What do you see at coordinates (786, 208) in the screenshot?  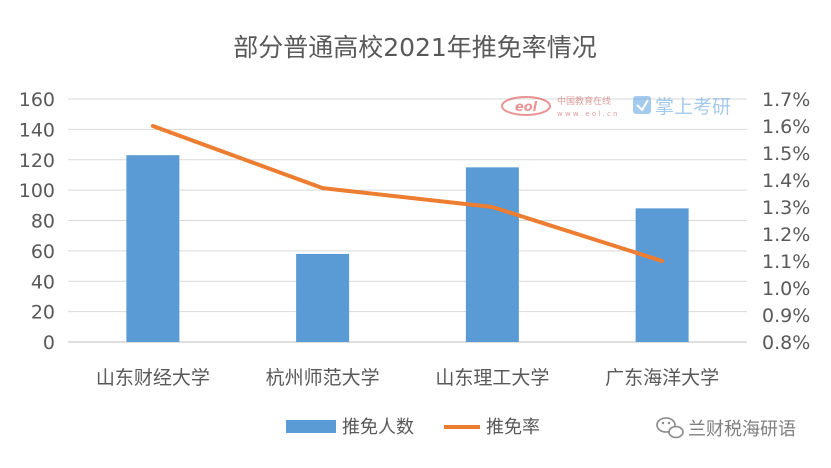 I see `right-tick-label: 1.3%` at bounding box center [786, 208].